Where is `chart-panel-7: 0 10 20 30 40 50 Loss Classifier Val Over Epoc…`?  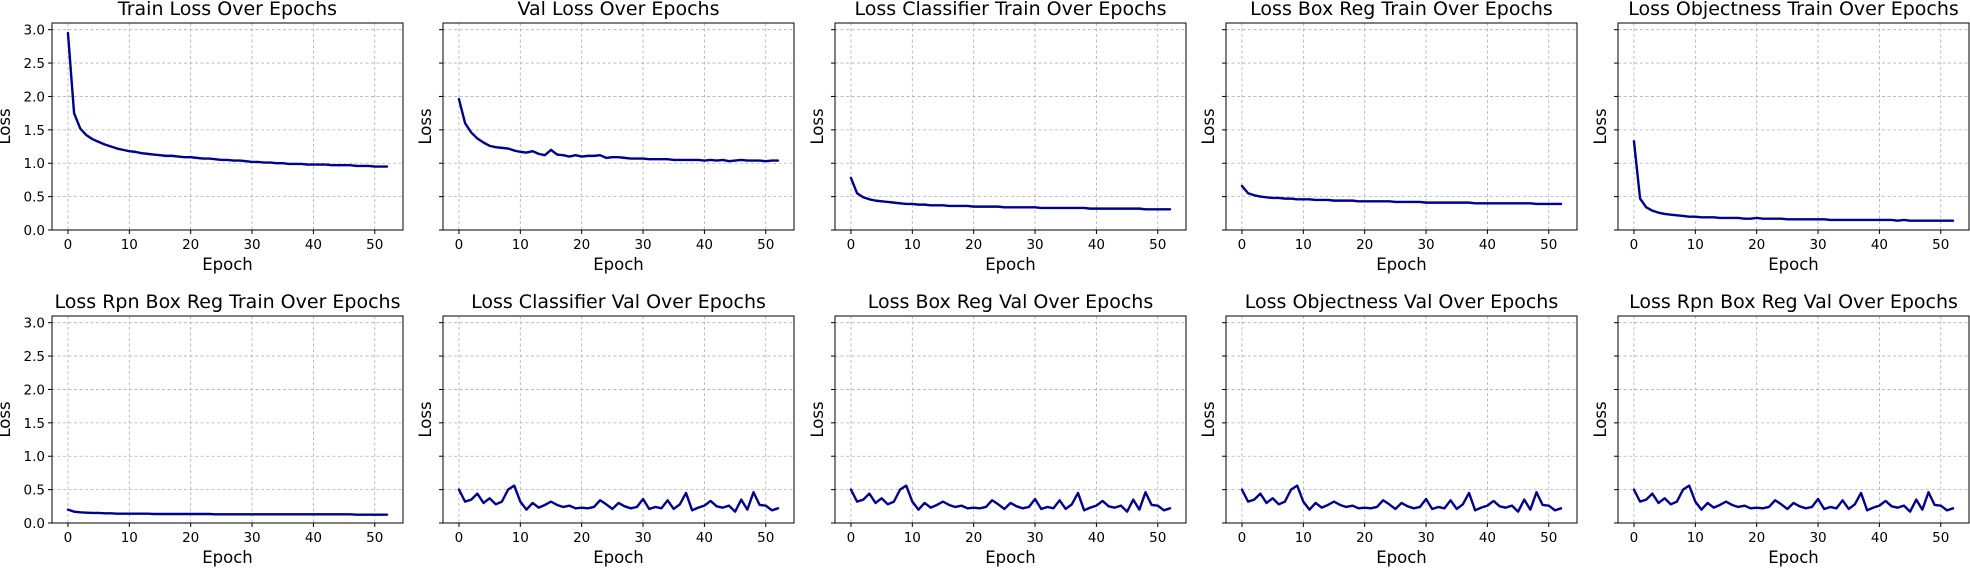 chart-panel-7: 0 10 20 30 40 50 Loss Classifier Val Over Epoc… is located at coordinates (605, 429).